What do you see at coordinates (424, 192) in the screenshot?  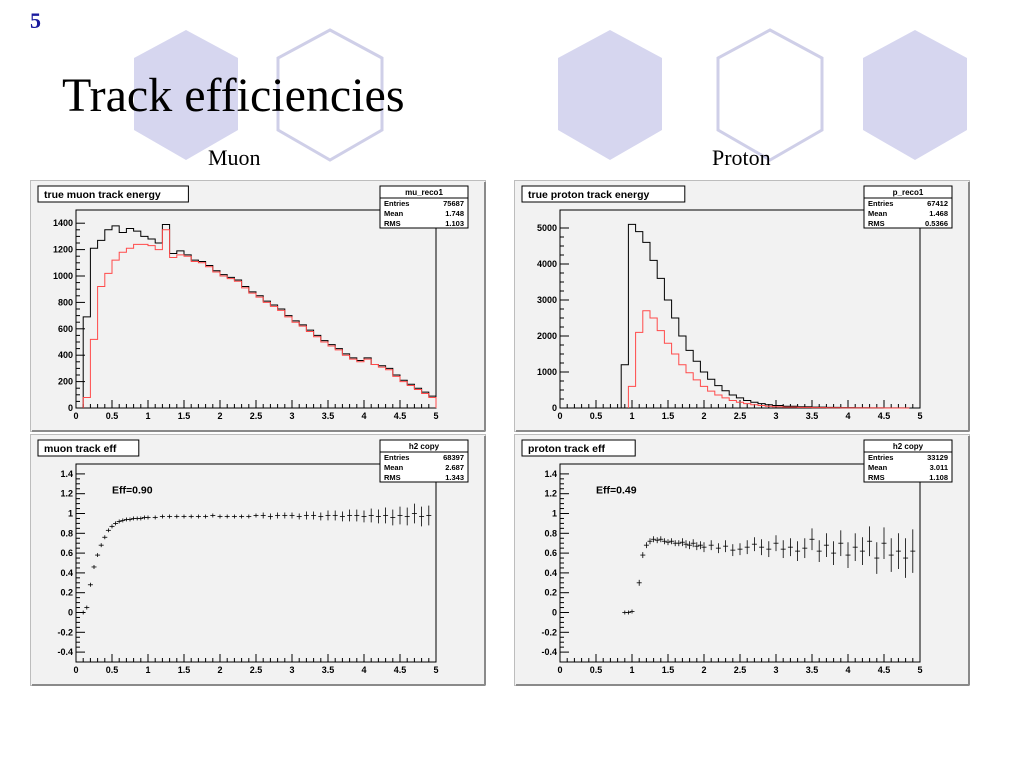 I see `stats-name: mu_reco1` at bounding box center [424, 192].